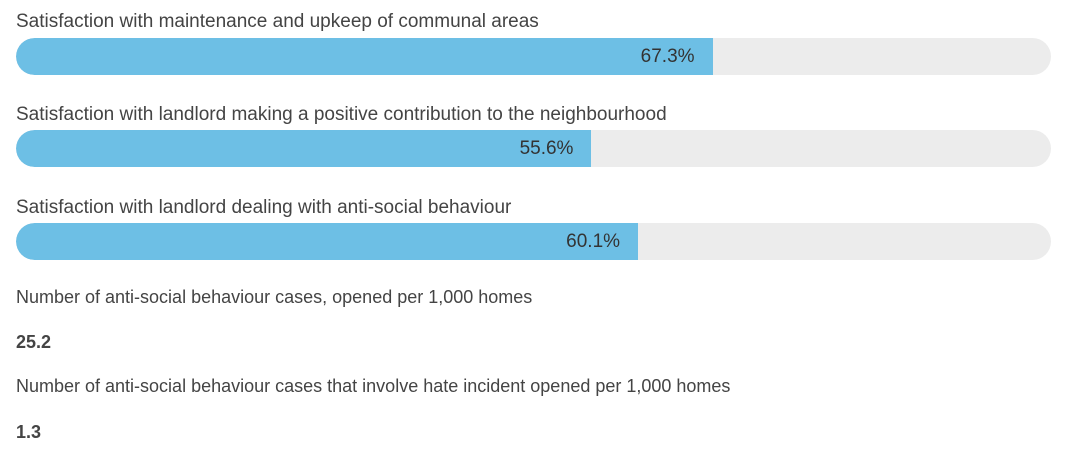 This screenshot has height=456, width=1068. What do you see at coordinates (29, 432) in the screenshot?
I see `stat-value-hate-incident-cases: 1.3` at bounding box center [29, 432].